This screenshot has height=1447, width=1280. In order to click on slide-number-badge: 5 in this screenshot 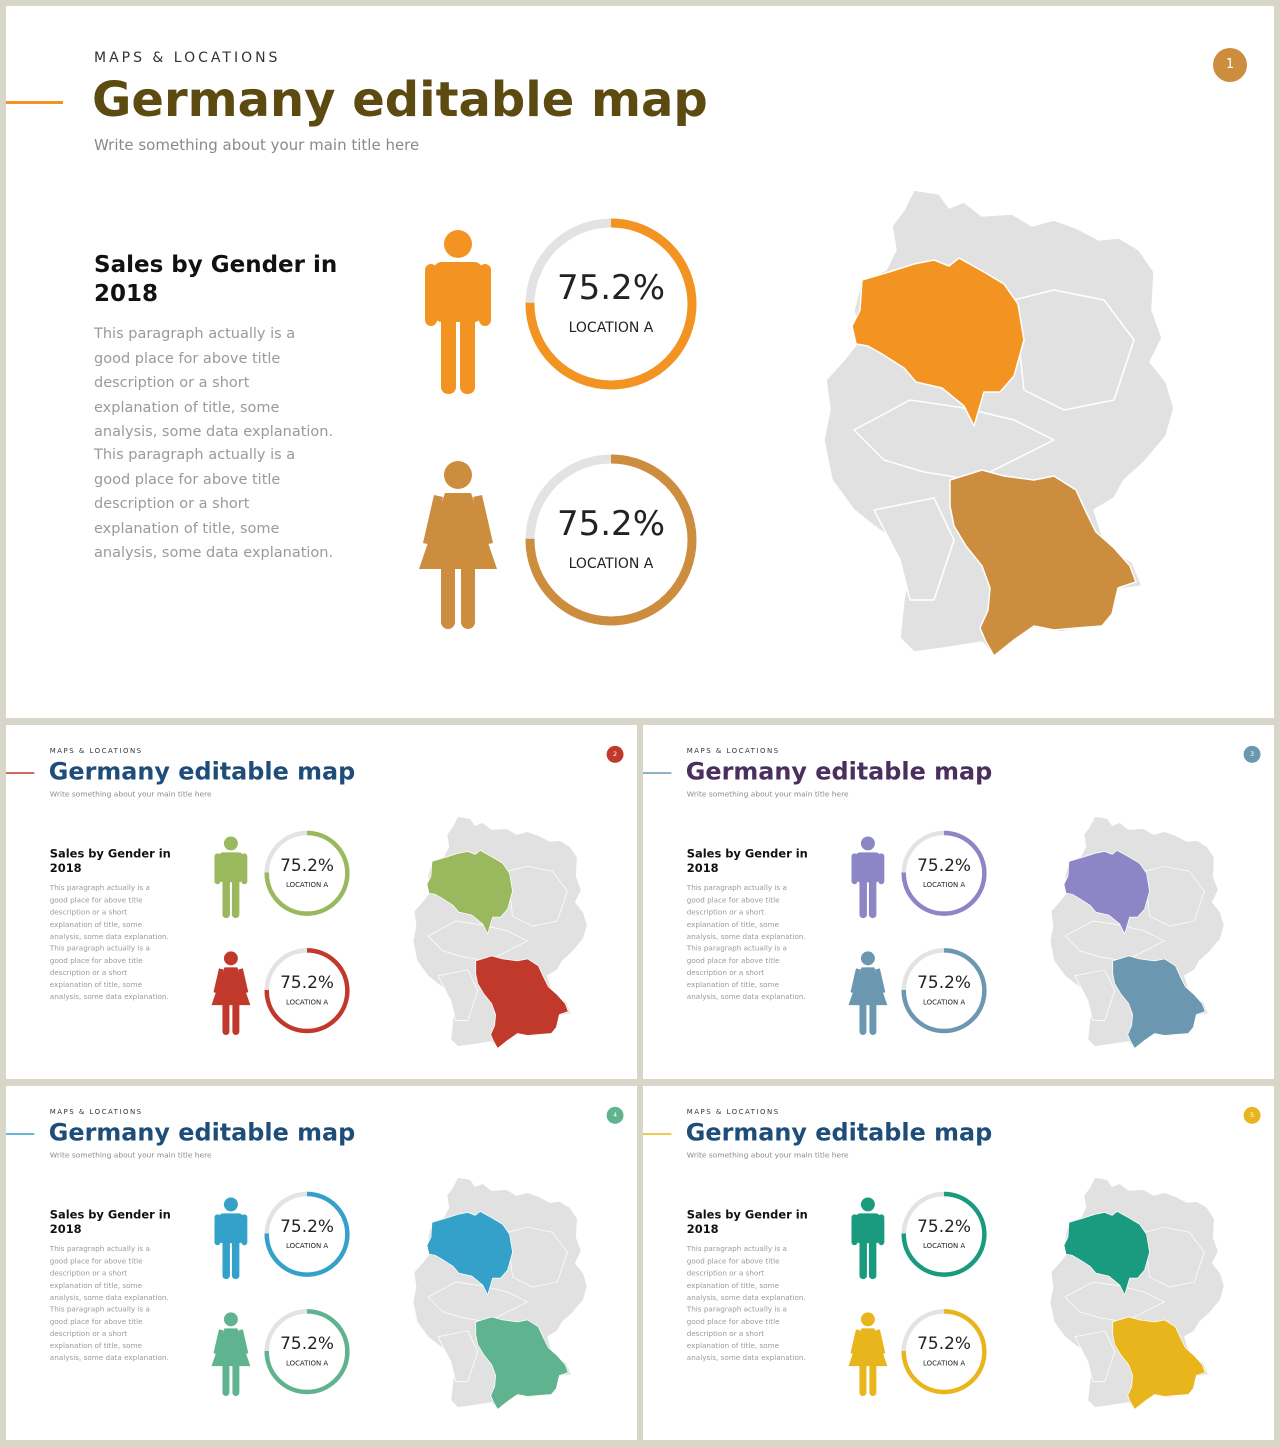, I will do `click(1252, 1115)`.